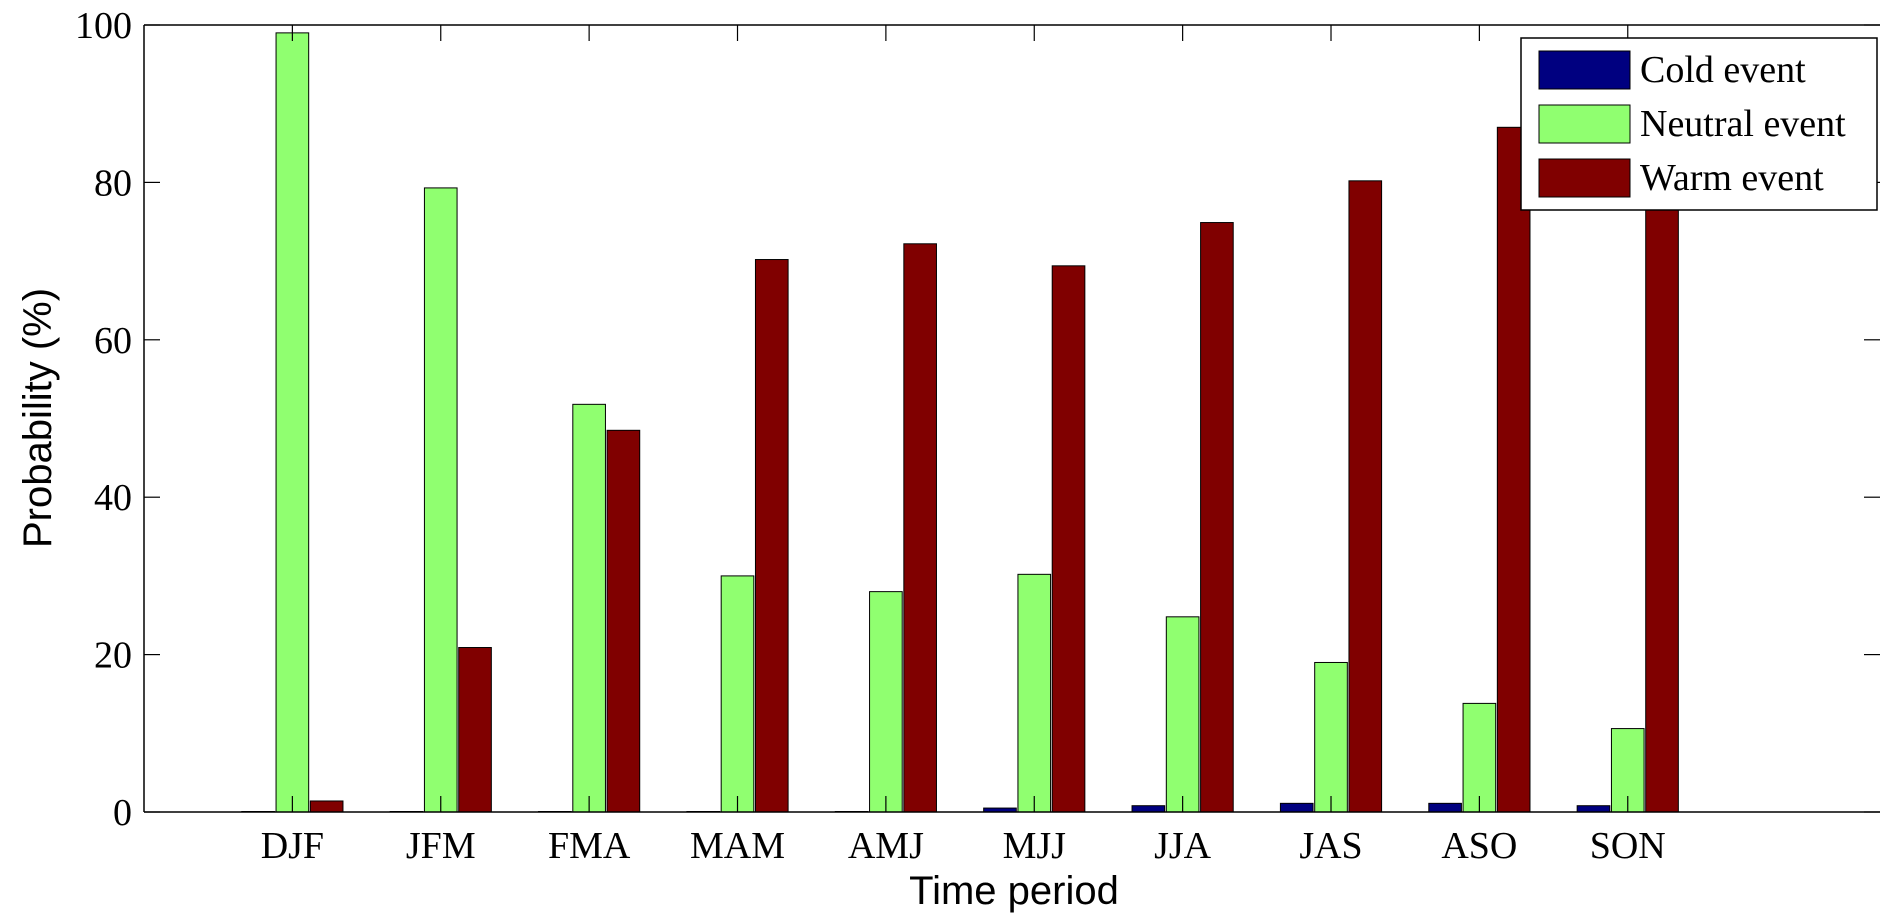  What do you see at coordinates (1723, 70) in the screenshot?
I see `legend-label-cold-event: Cold event` at bounding box center [1723, 70].